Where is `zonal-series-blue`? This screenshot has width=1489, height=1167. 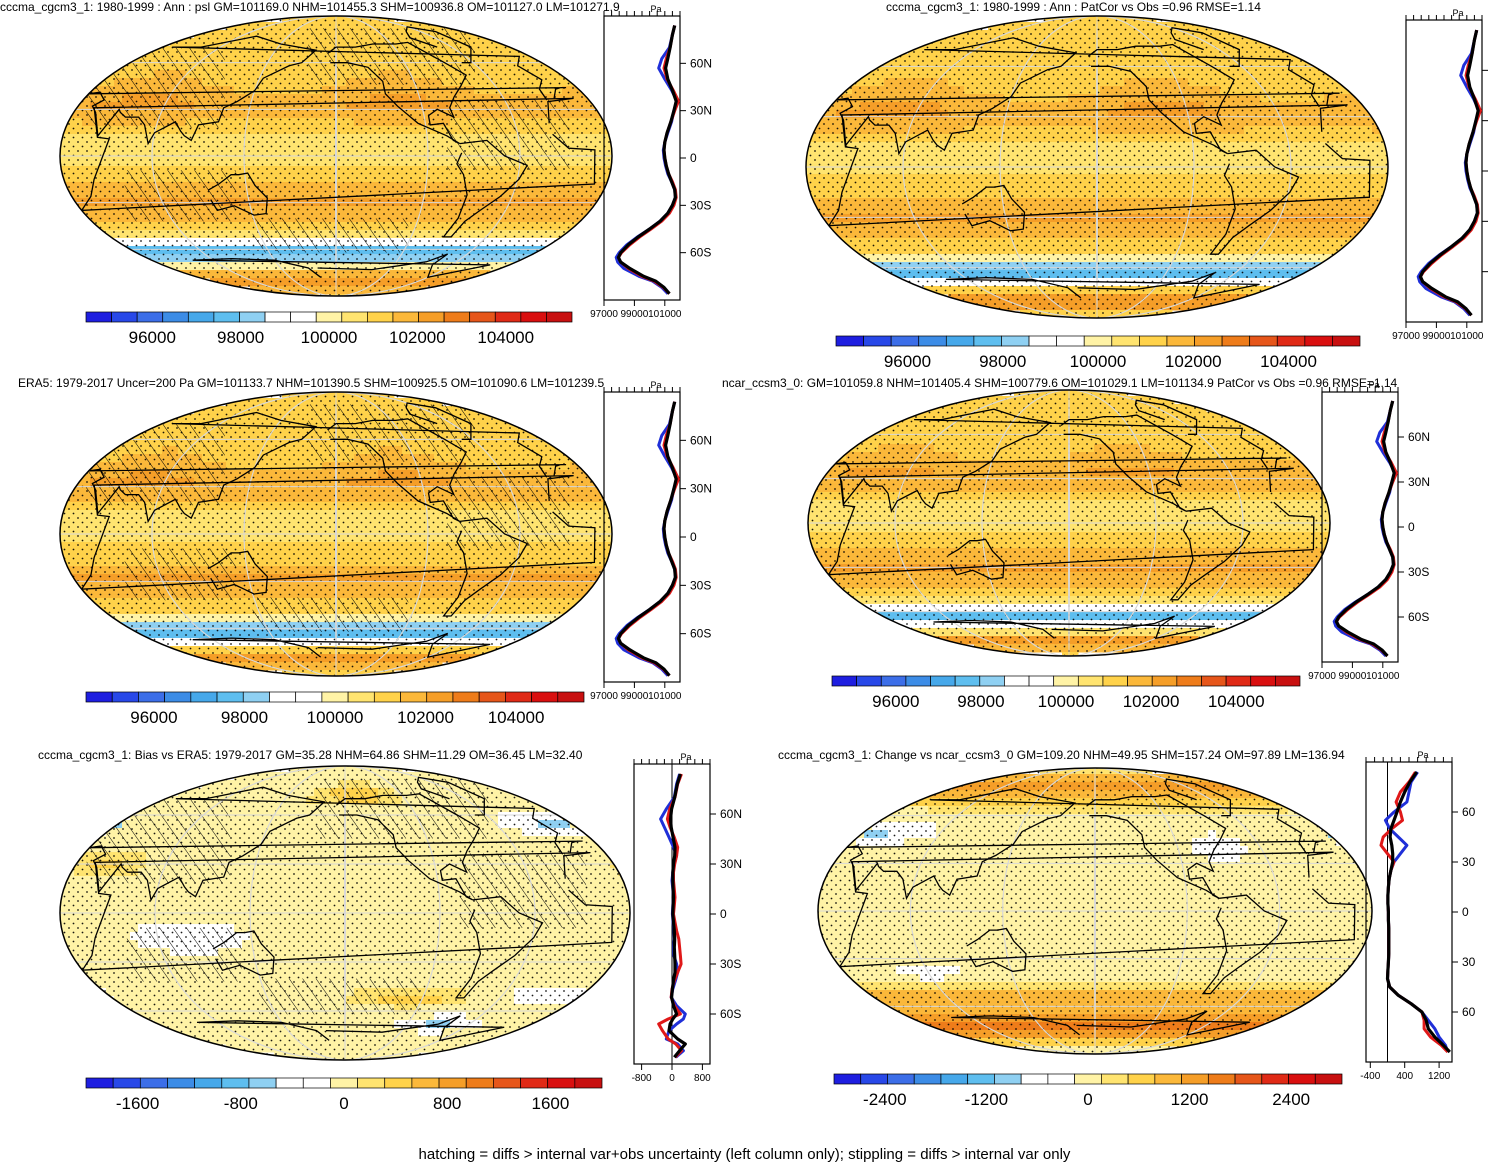 zonal-series-blue is located at coordinates (1448, 173).